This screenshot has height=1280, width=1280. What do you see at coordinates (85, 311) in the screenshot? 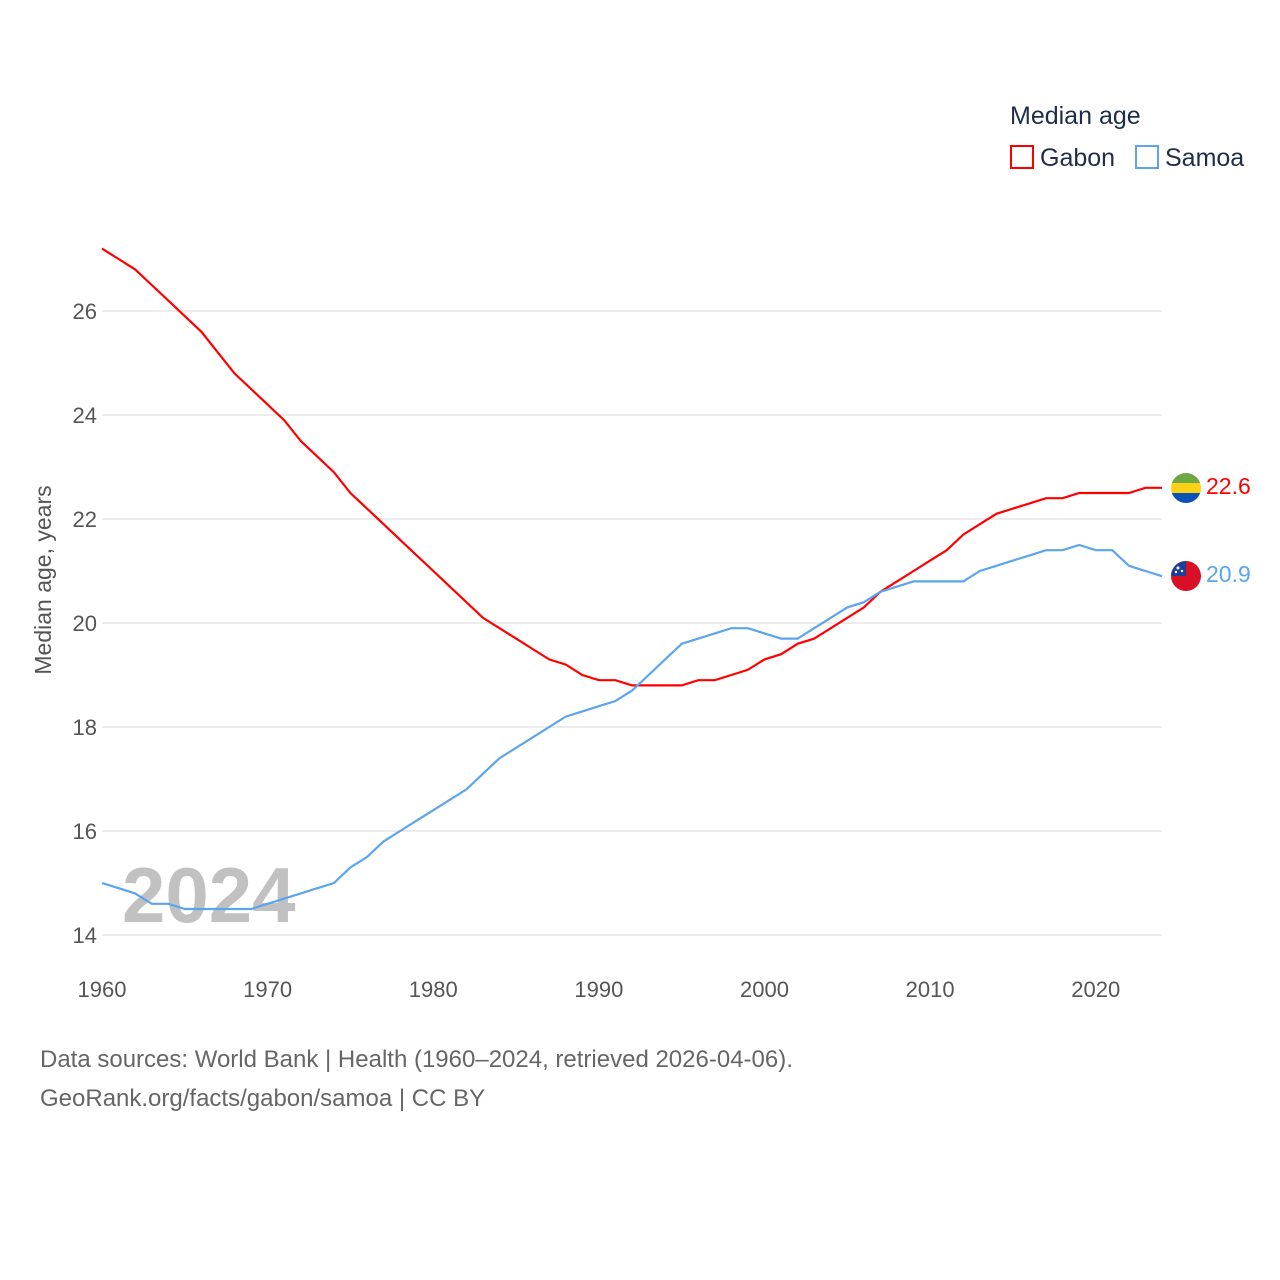
I see `y-tick-label: 26` at bounding box center [85, 311].